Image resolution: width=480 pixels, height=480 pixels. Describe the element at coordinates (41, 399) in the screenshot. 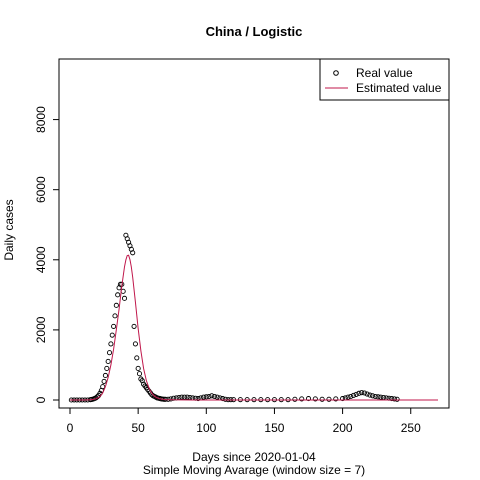

I see `y-tick-label: 0` at that location.